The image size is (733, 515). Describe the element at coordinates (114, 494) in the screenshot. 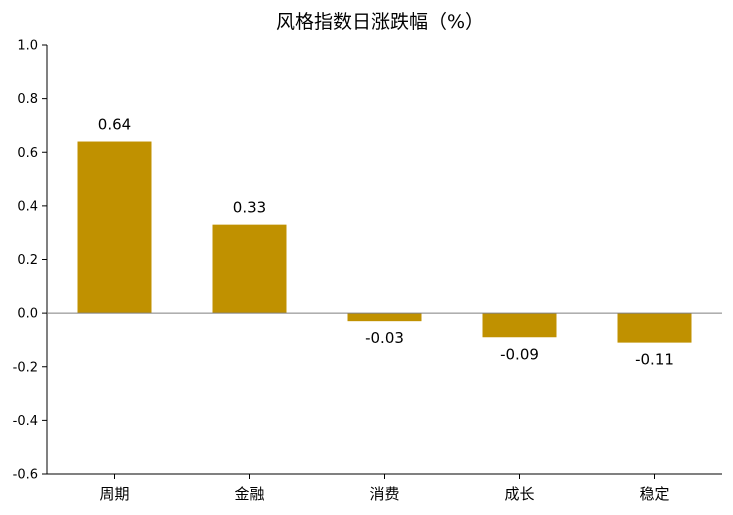

I see `x-tick-label: 周期` at that location.